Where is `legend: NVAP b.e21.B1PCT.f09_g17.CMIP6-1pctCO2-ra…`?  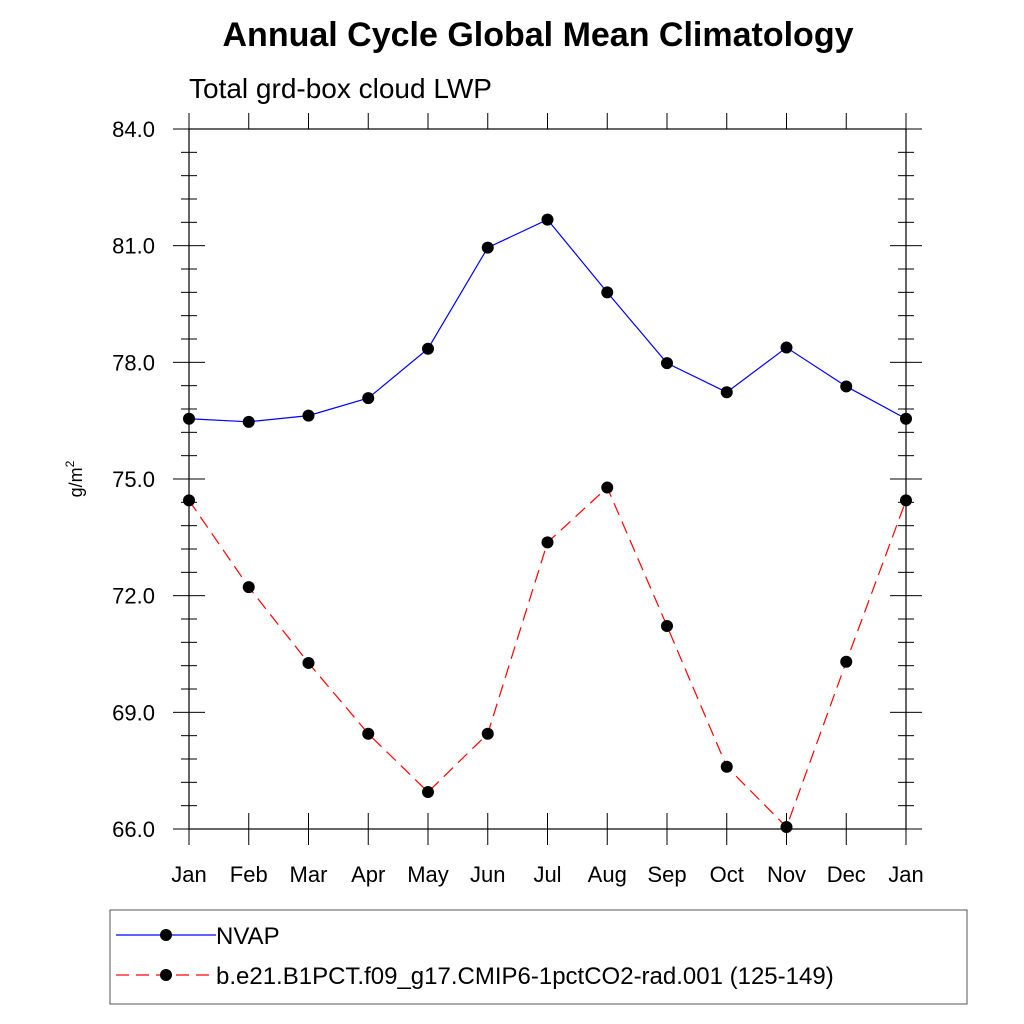
legend: NVAP b.e21.B1PCT.f09_g17.CMIP6-1pctCO2-ra… is located at coordinates (475, 956).